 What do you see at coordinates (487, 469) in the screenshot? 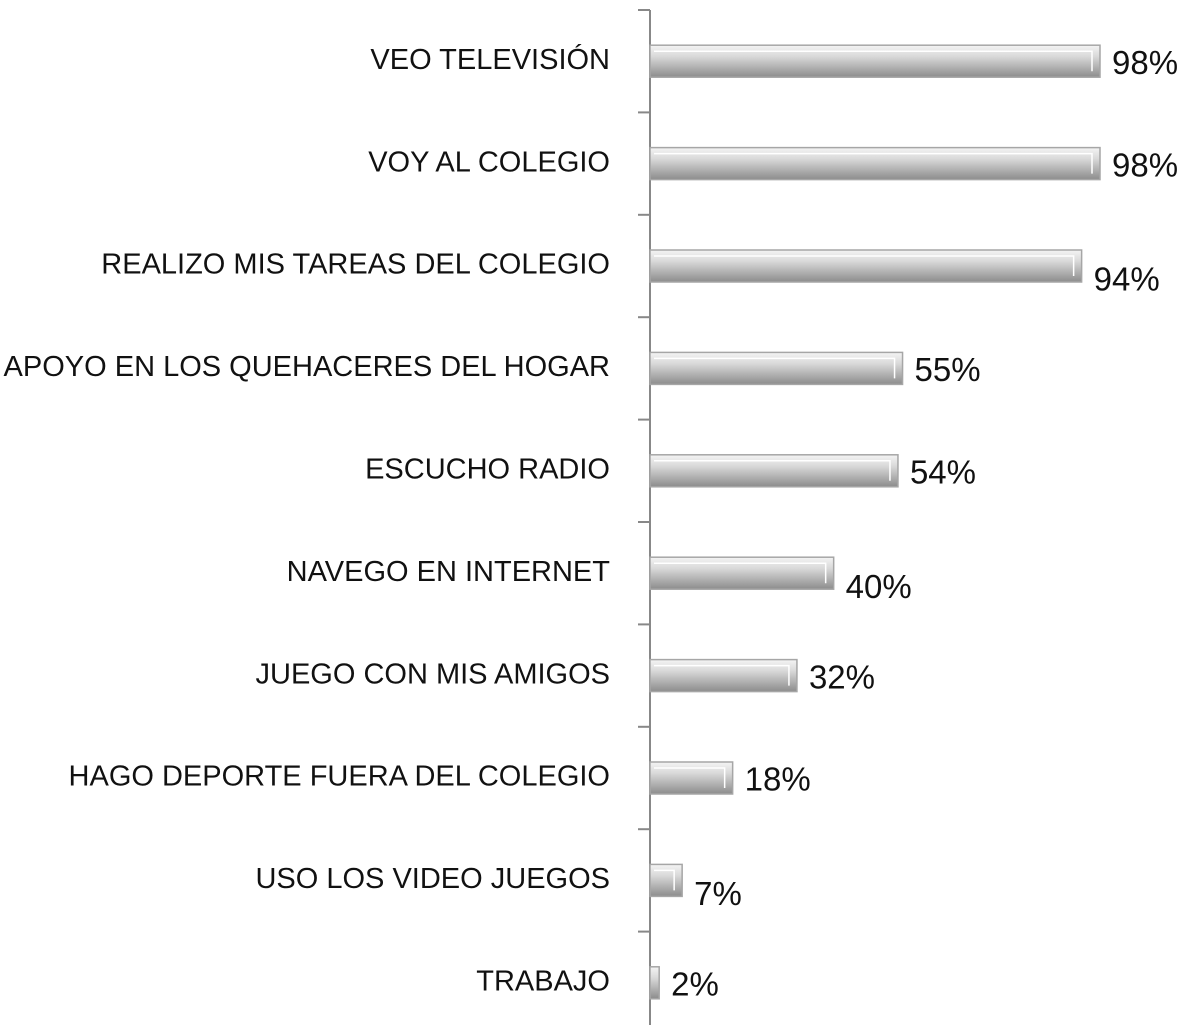
I see `category-label: ESCUCHO RADIO` at bounding box center [487, 469].